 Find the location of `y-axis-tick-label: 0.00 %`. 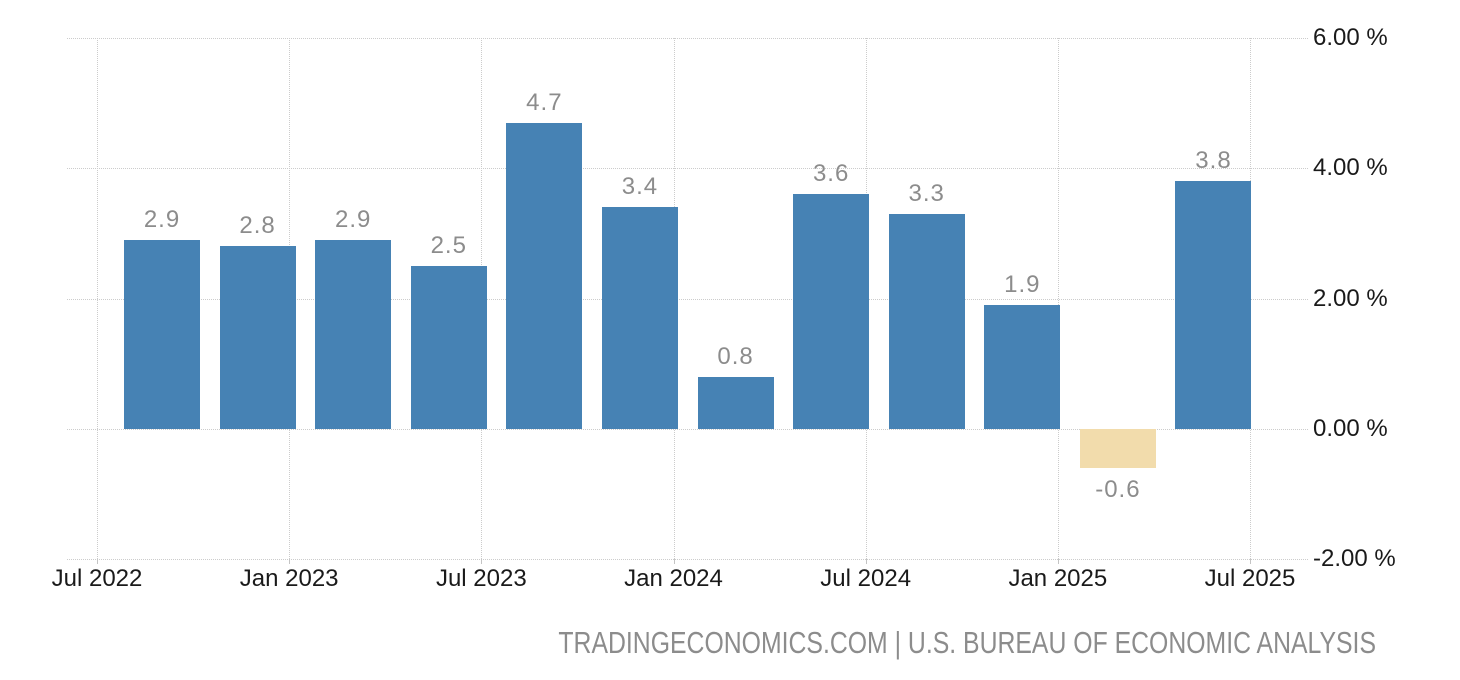

y-axis-tick-label: 0.00 % is located at coordinates (1350, 428).